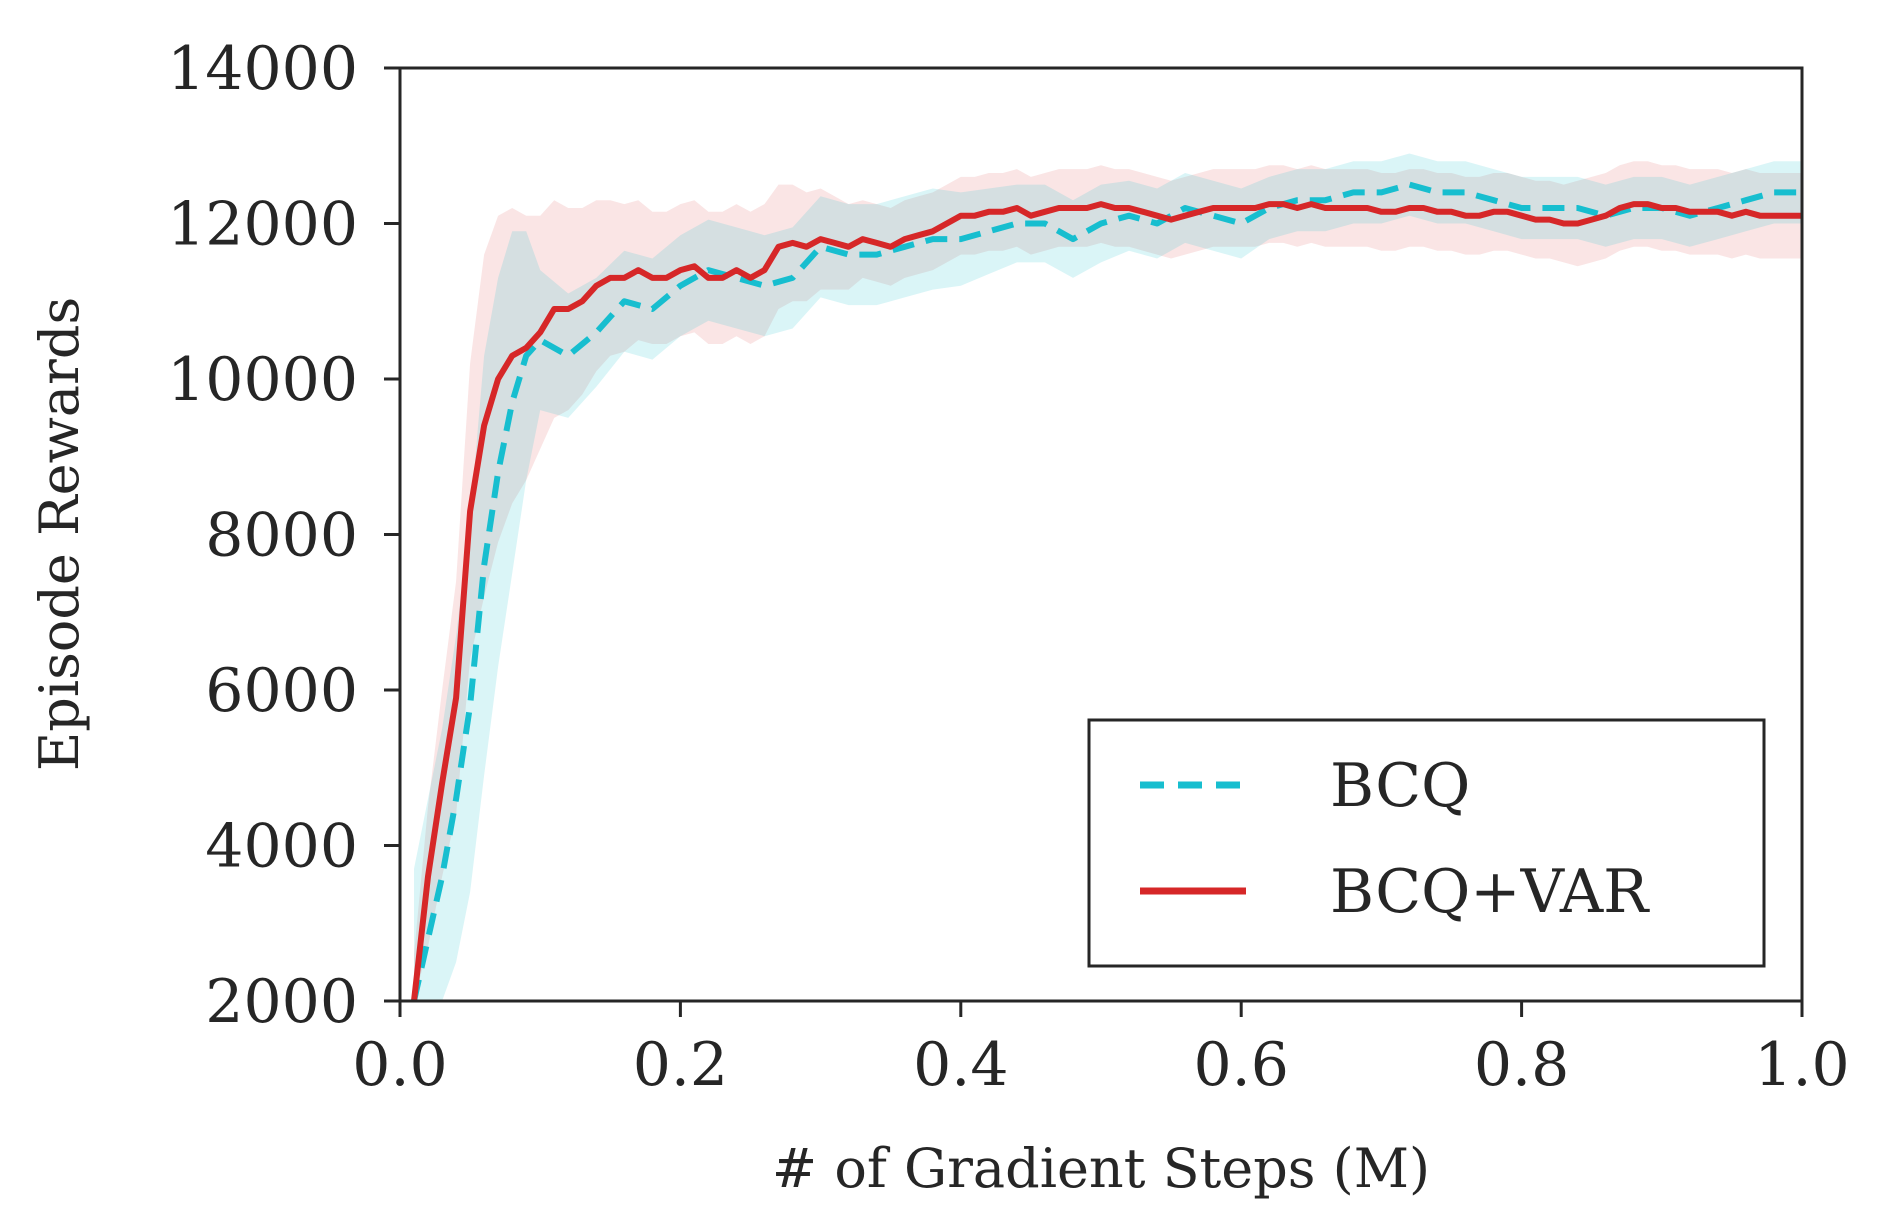 Image resolution: width=1881 pixels, height=1227 pixels. I want to click on y-tick-label: 8000, so click(281, 536).